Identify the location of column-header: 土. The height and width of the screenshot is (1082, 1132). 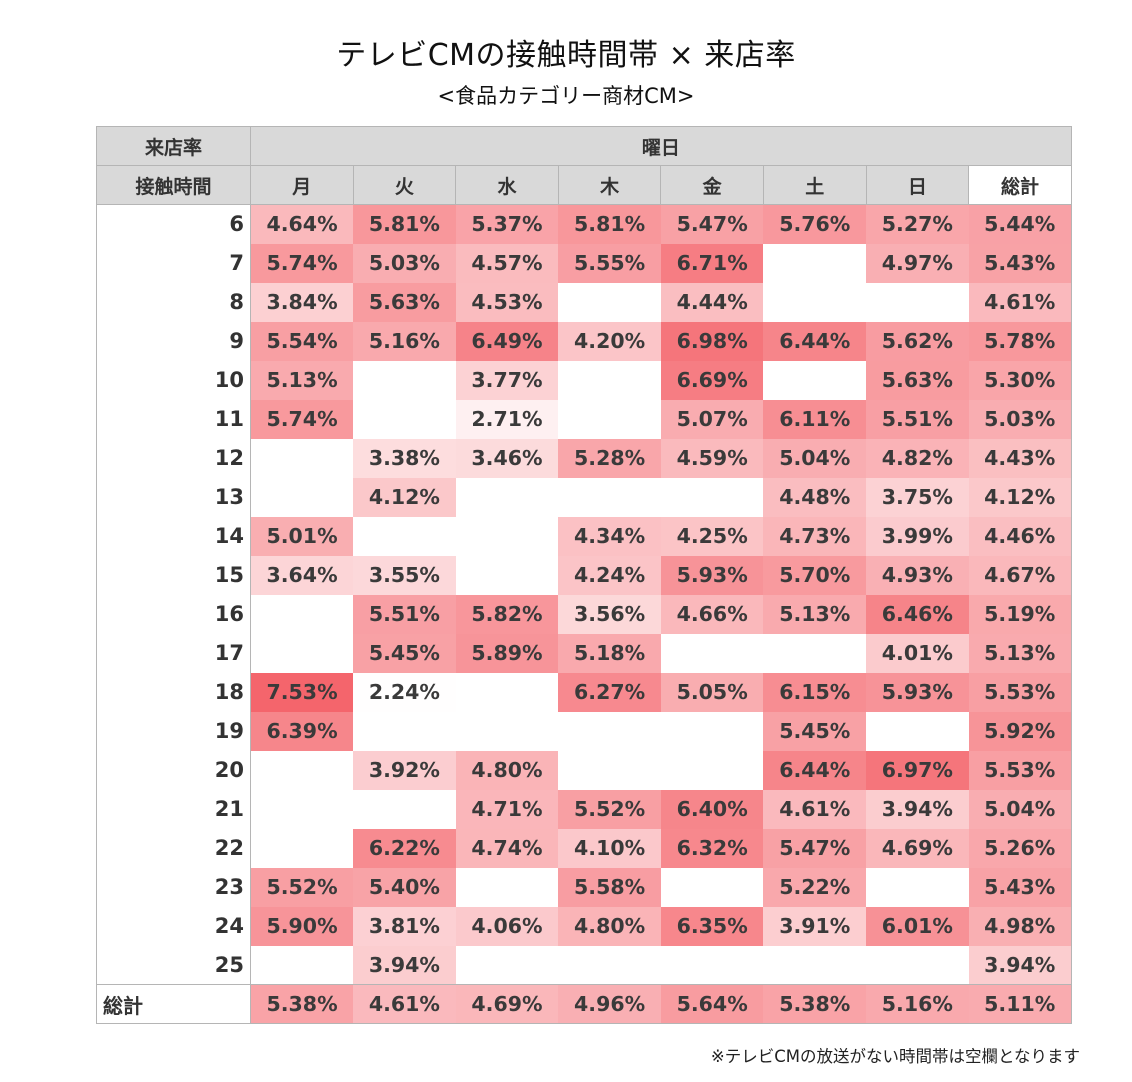
(814, 185).